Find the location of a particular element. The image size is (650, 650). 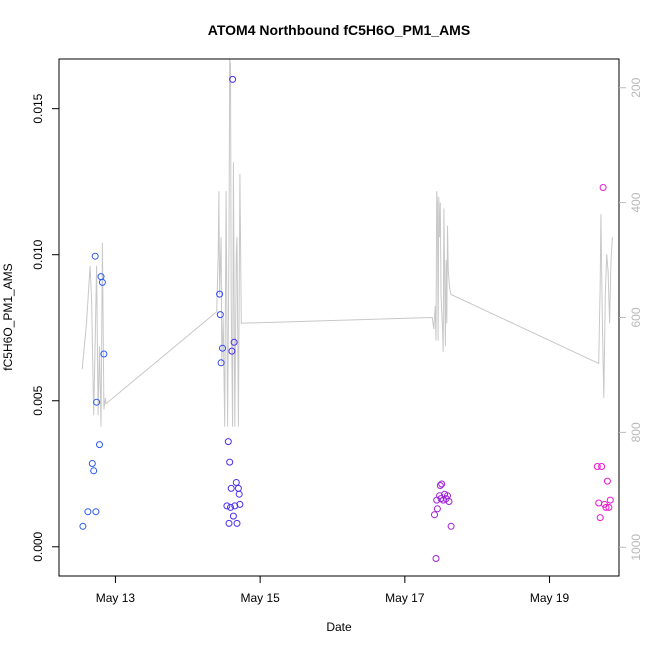

x-tick-label: May 13 is located at coordinates (116, 598).